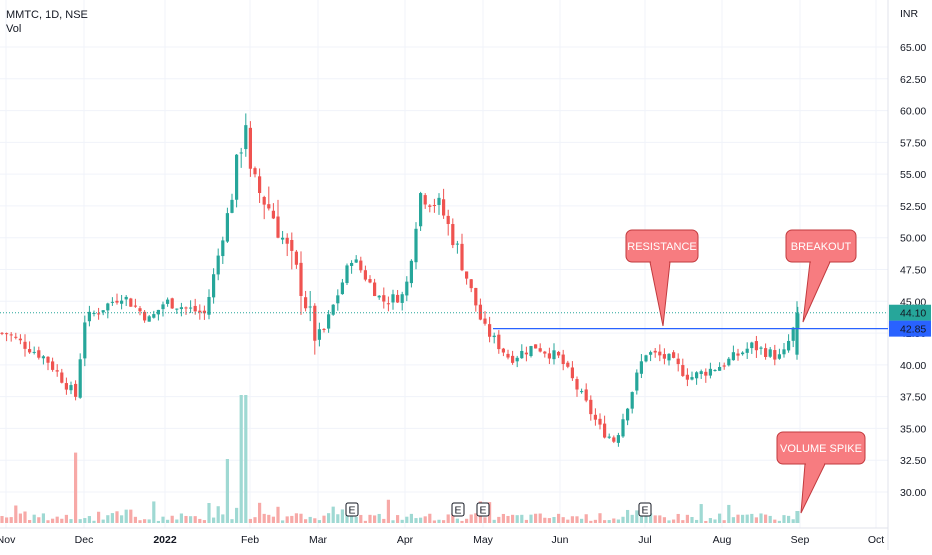  Describe the element at coordinates (250, 540) in the screenshot. I see `x-tick-label: Feb` at that location.